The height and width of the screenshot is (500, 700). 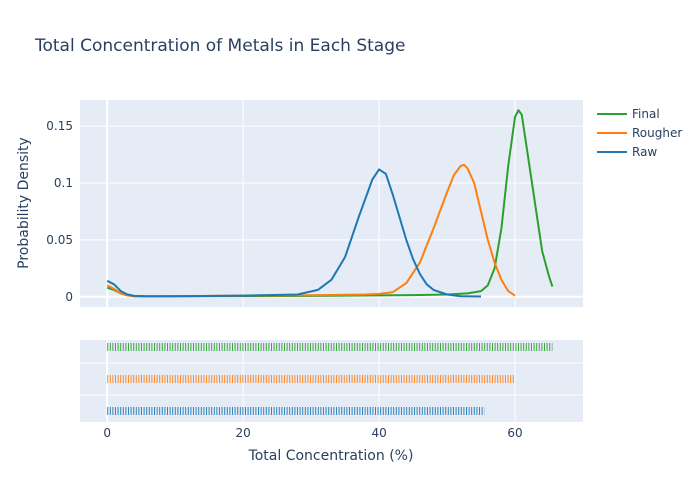 I want to click on legend-item-final: Final, so click(x=628, y=114).